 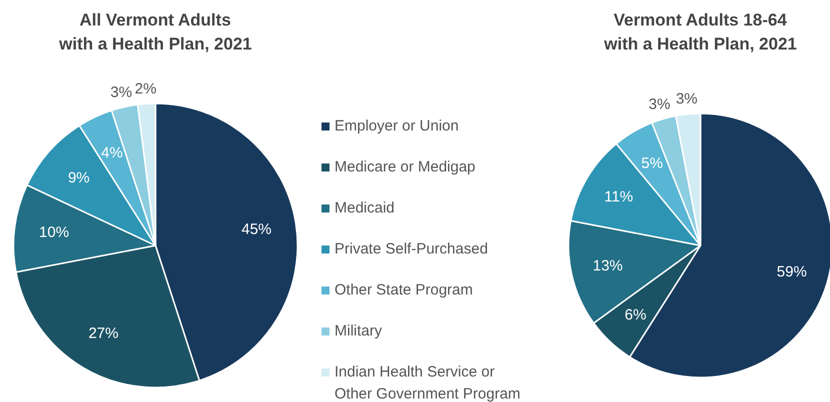 What do you see at coordinates (791, 272) in the screenshot?
I see `data-label: 59%` at bounding box center [791, 272].